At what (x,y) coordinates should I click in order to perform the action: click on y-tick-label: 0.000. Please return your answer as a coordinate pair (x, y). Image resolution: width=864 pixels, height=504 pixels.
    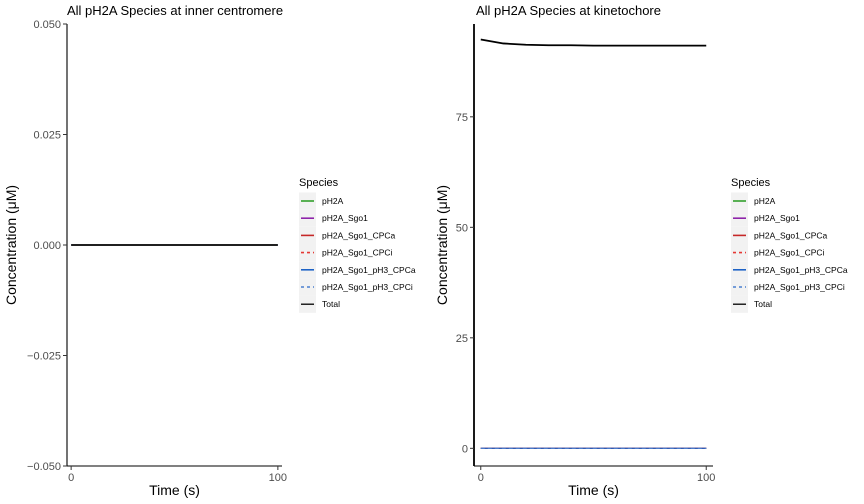
    Looking at the image, I should click on (47, 246).